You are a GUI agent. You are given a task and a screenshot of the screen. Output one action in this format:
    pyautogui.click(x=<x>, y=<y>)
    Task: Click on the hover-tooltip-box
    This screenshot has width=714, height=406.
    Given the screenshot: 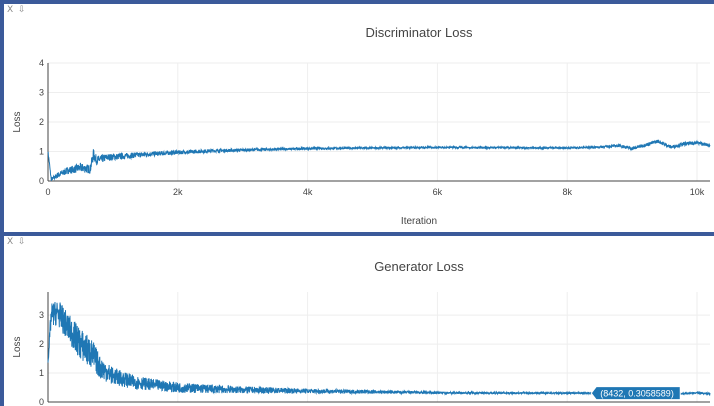 What is the action you would take?
    pyautogui.click(x=635, y=393)
    